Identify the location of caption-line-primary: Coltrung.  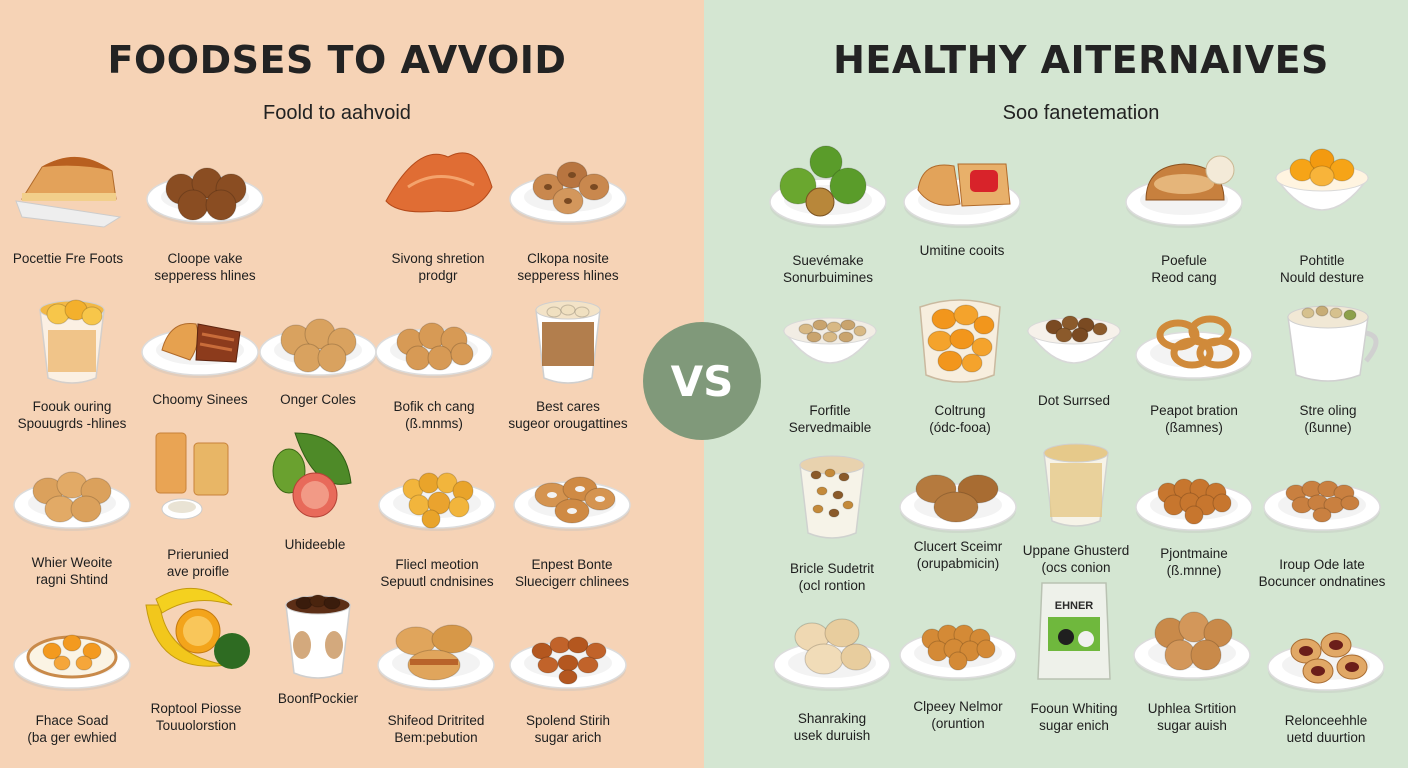
(960, 410).